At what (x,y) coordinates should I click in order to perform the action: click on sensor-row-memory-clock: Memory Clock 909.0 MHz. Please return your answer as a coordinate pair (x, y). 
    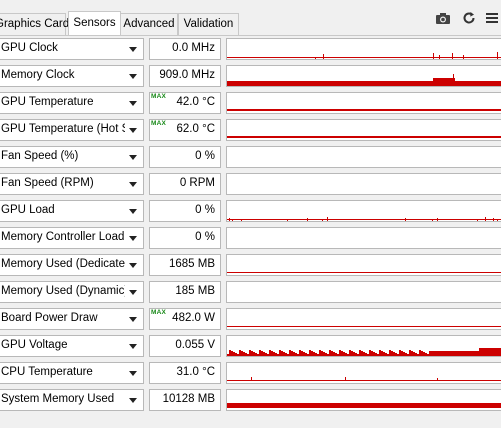
    Looking at the image, I should click on (250, 76).